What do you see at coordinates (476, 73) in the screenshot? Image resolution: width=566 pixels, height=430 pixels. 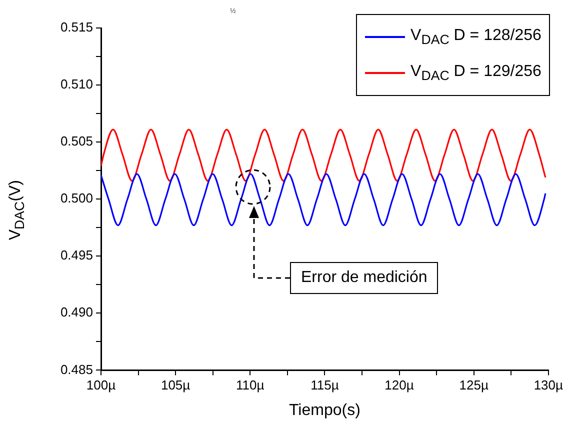 I see `legend-label: V$_{DAC}$ D = 129/256` at bounding box center [476, 73].